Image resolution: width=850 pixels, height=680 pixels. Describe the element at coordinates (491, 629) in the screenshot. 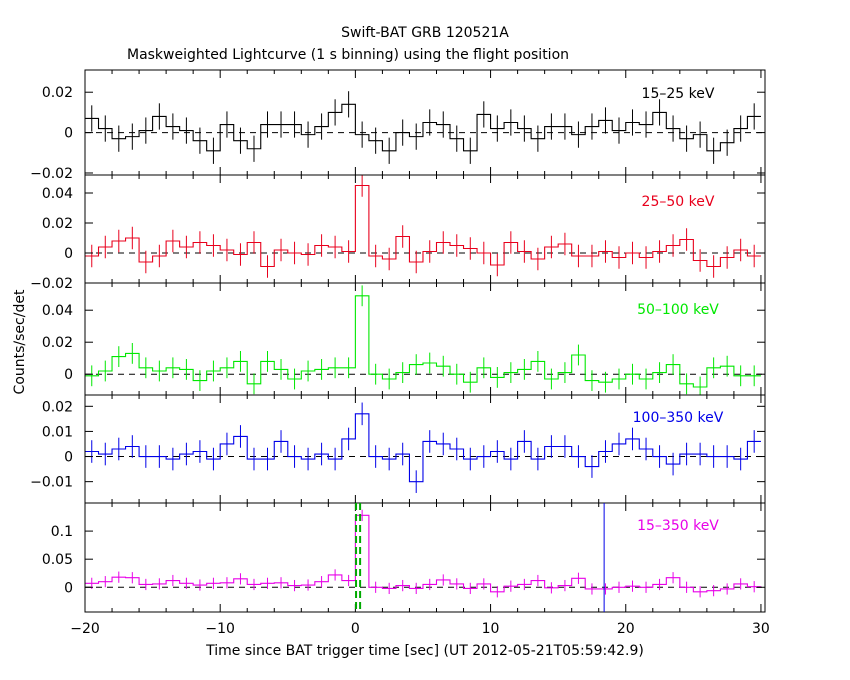

I see `x-tick-label: 10` at that location.